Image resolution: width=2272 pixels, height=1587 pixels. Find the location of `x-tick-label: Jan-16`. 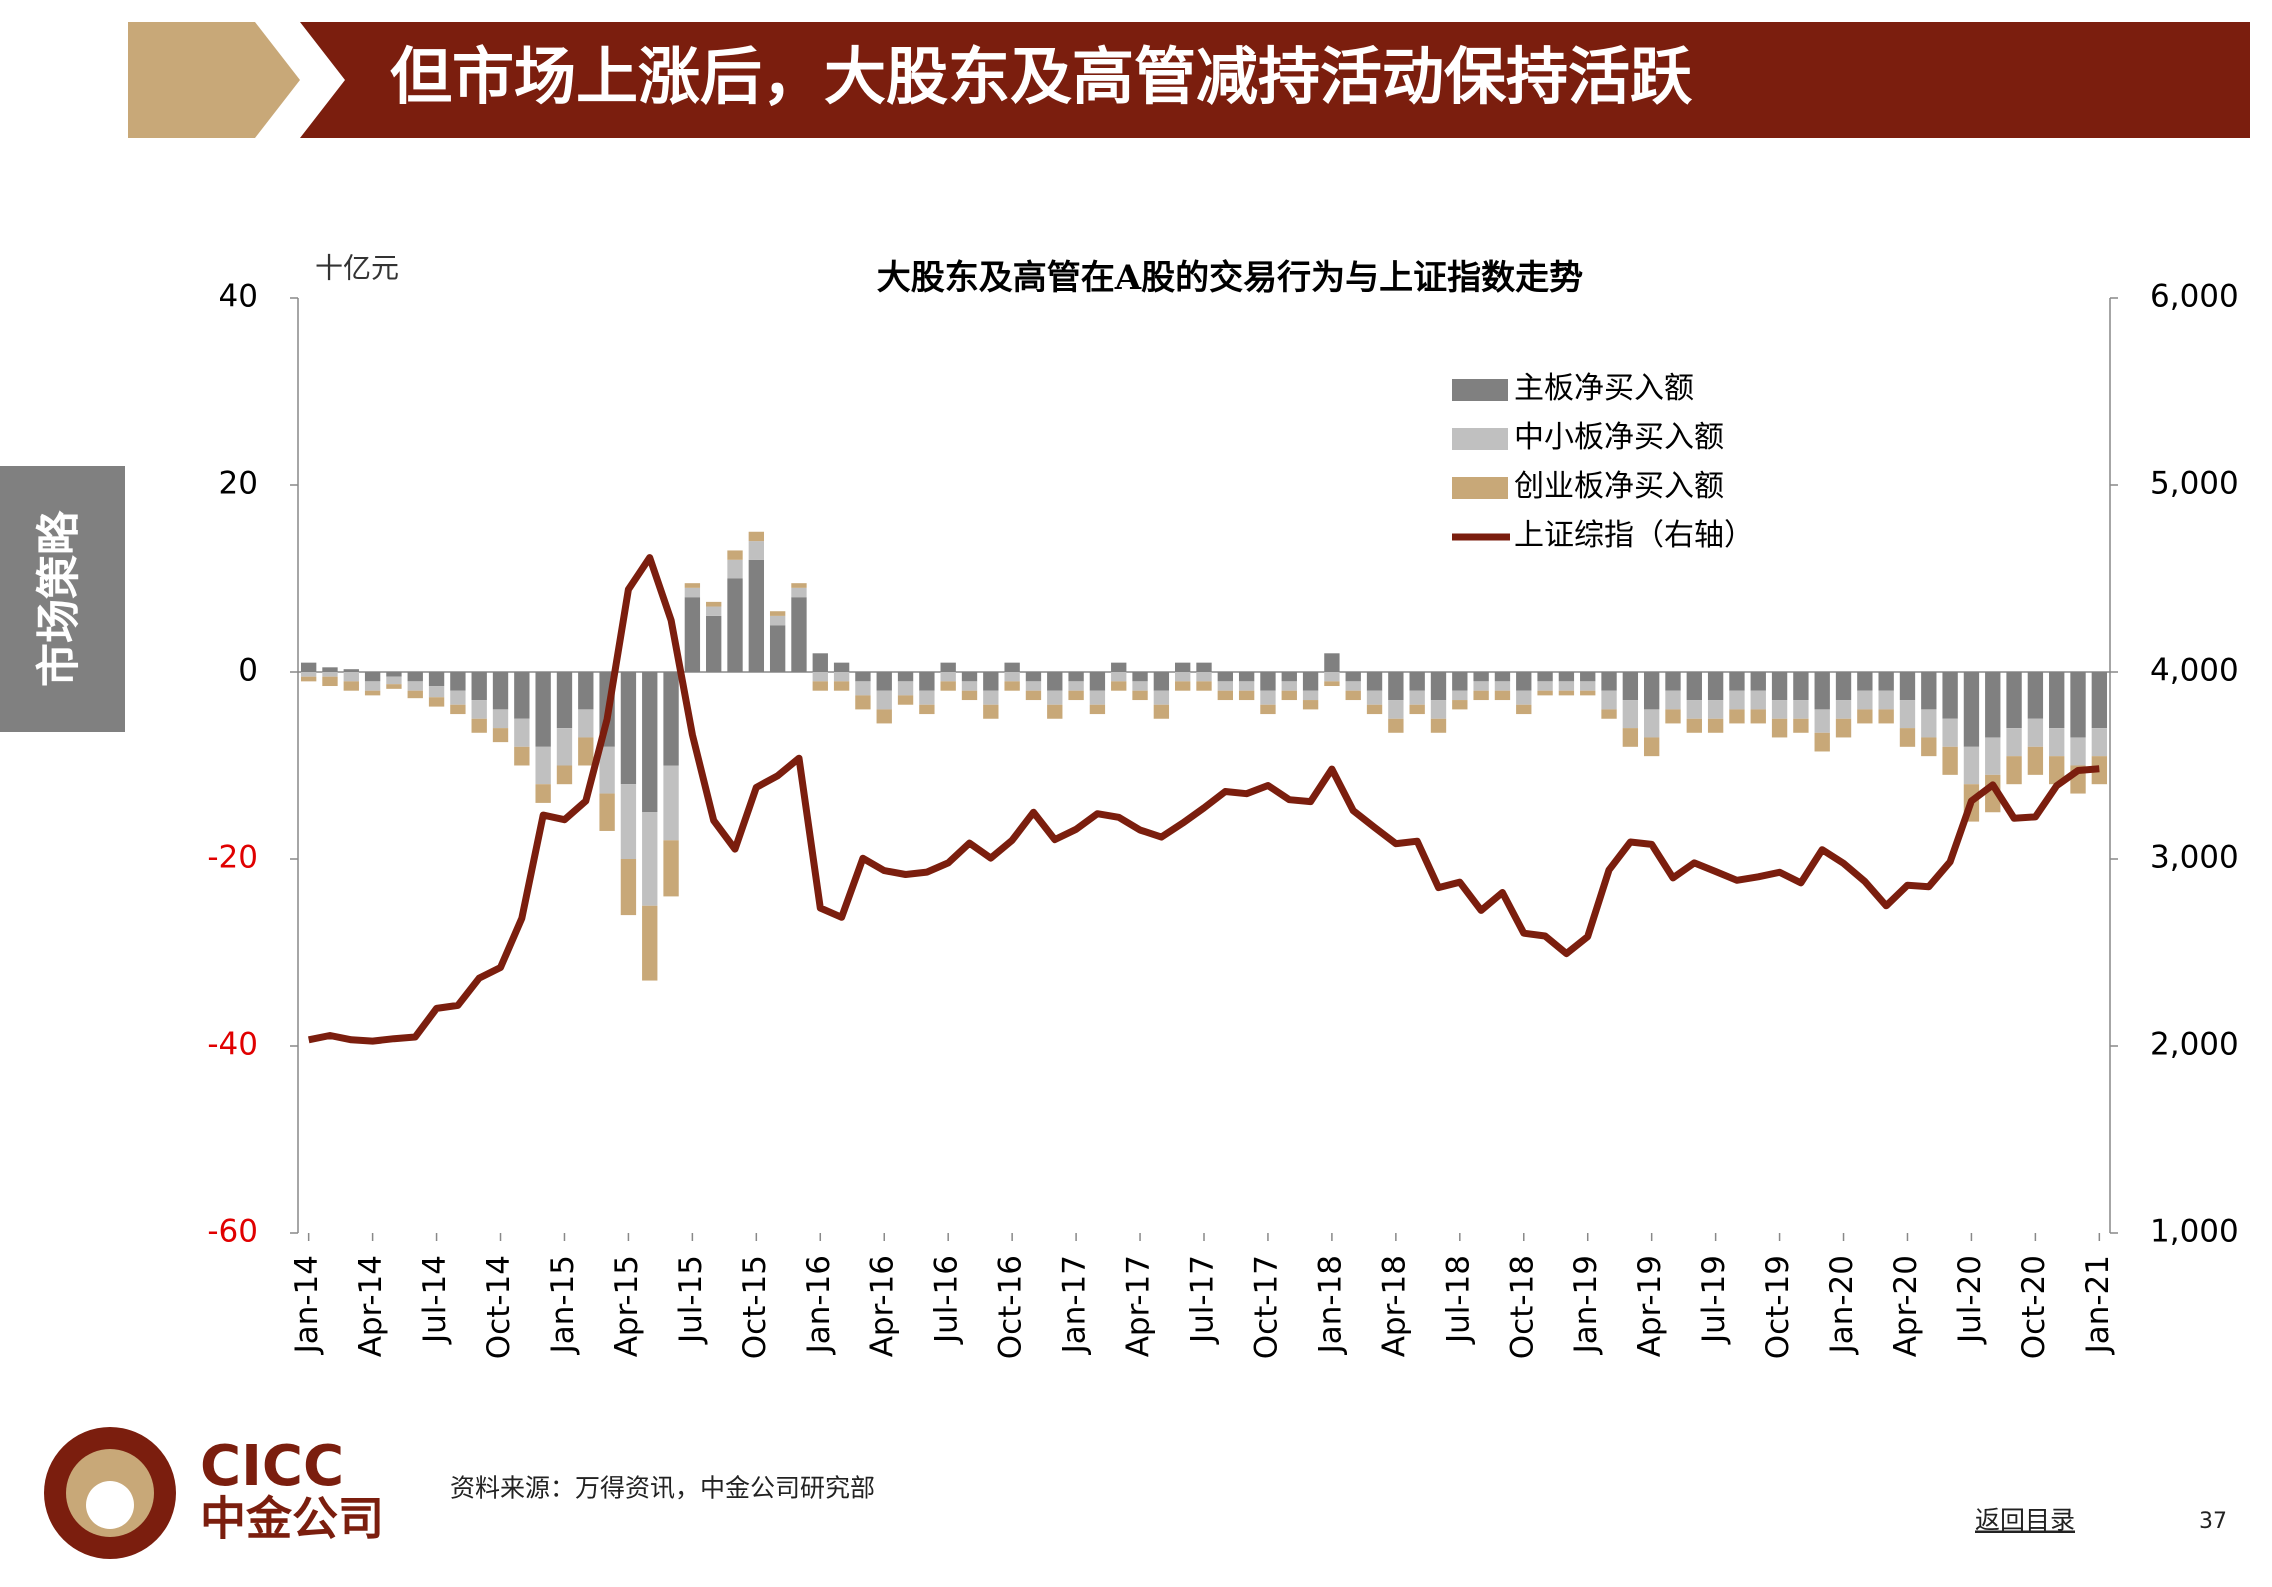

x-tick-label: Jan-16 is located at coordinates (819, 1305).